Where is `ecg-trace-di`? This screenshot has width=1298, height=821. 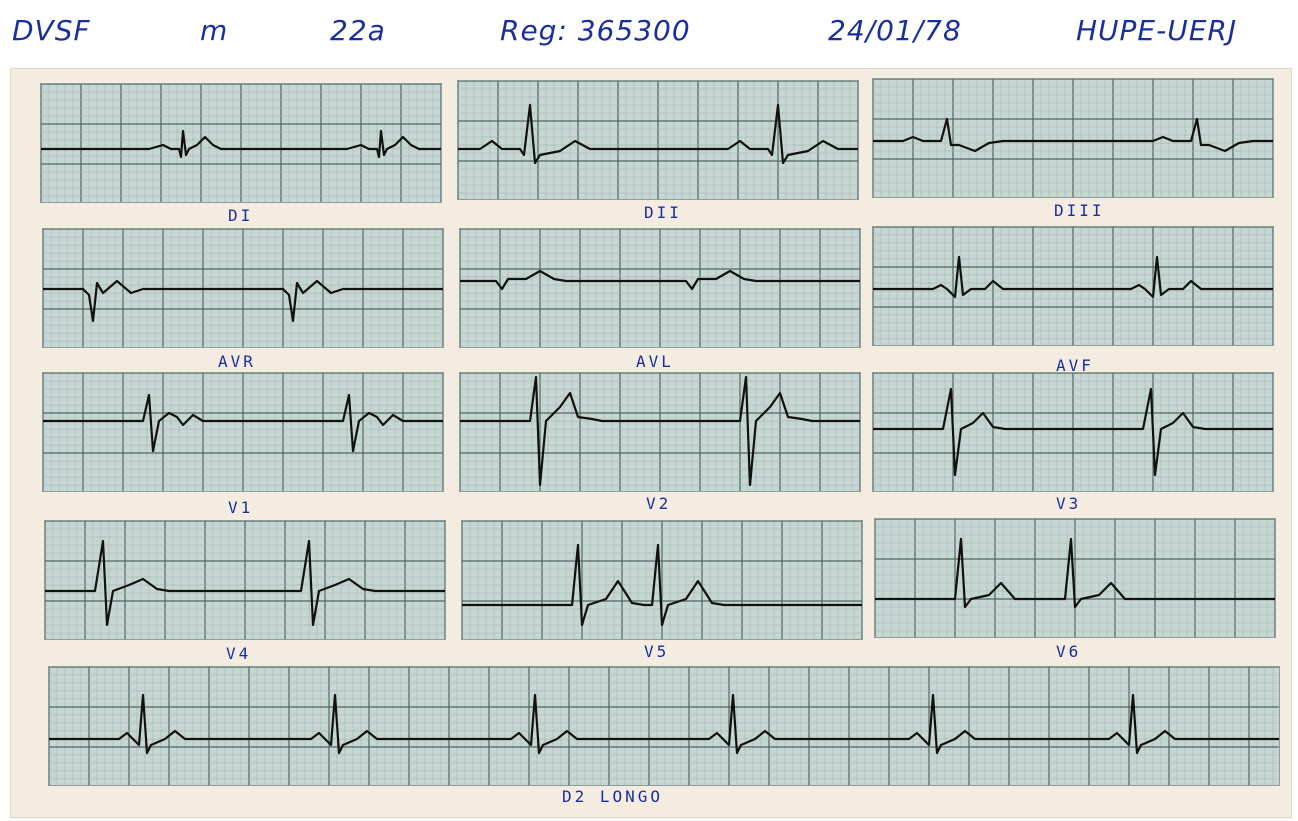 ecg-trace-di is located at coordinates (241, 144).